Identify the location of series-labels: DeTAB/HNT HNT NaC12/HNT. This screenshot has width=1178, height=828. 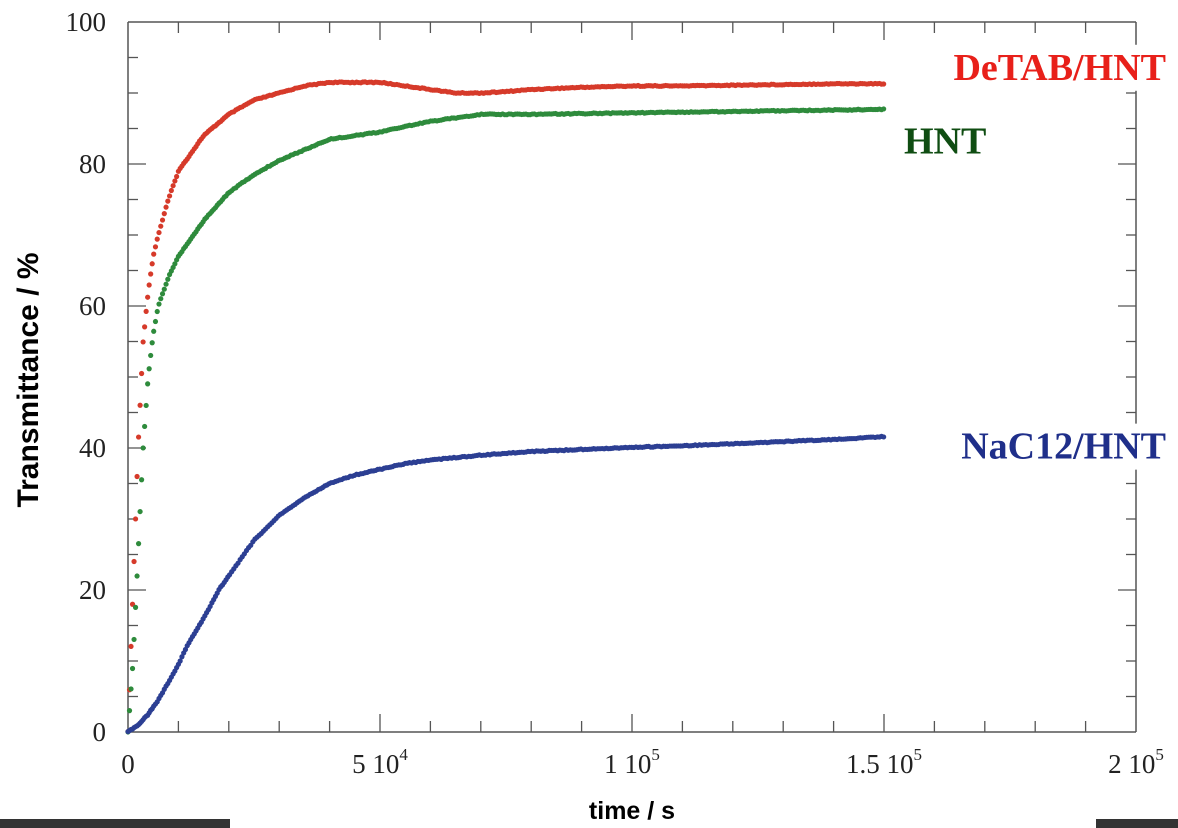
(1035, 257).